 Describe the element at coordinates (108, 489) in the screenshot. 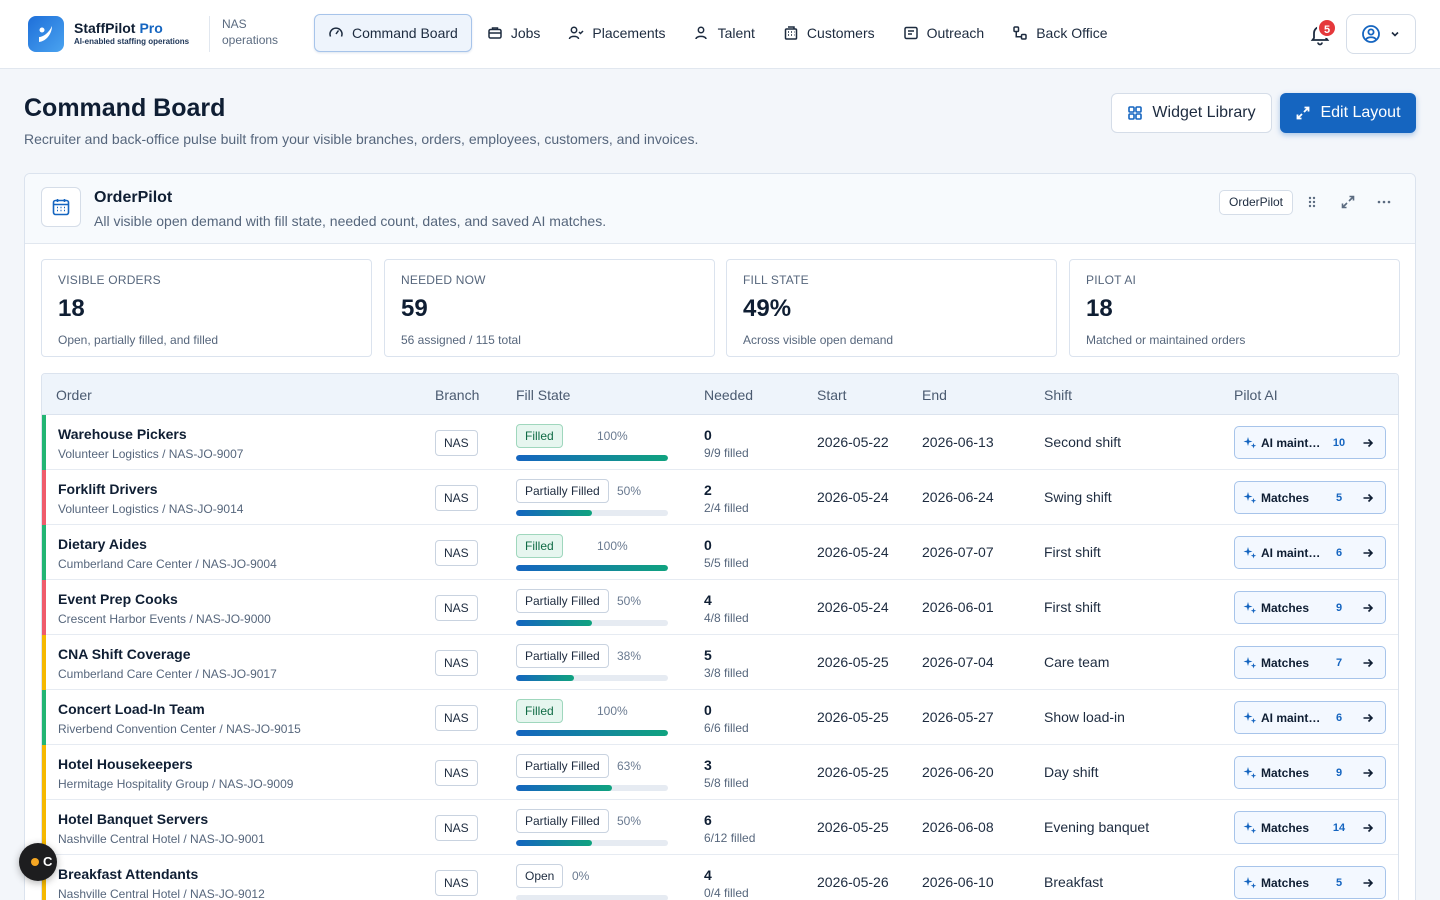

I see `order-title: Forklift Drivers` at that location.